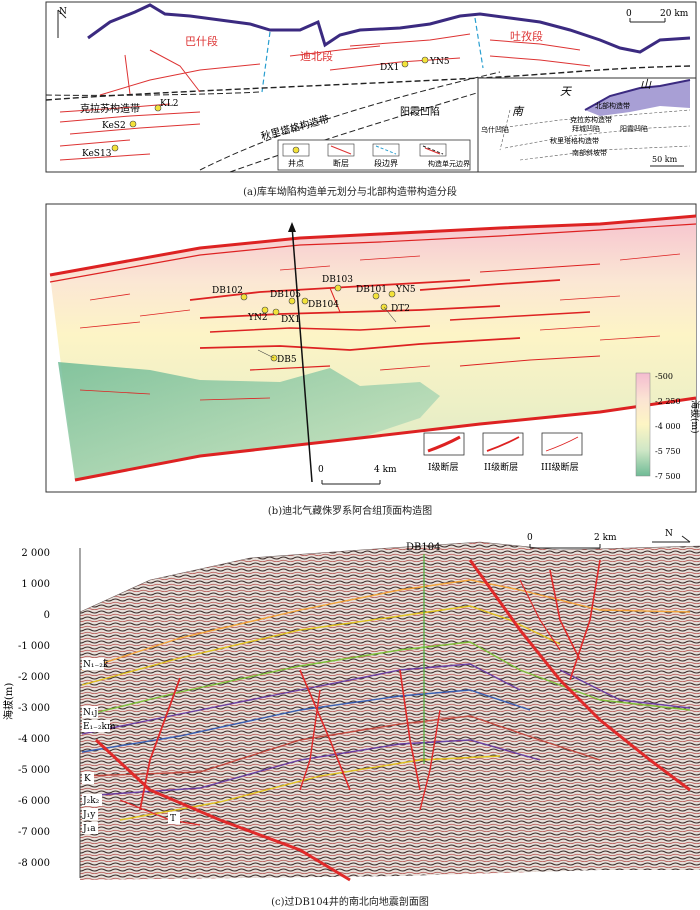 Image resolution: width=700 pixels, height=910 pixels. I want to click on scale-zero-b: 0, so click(321, 470).